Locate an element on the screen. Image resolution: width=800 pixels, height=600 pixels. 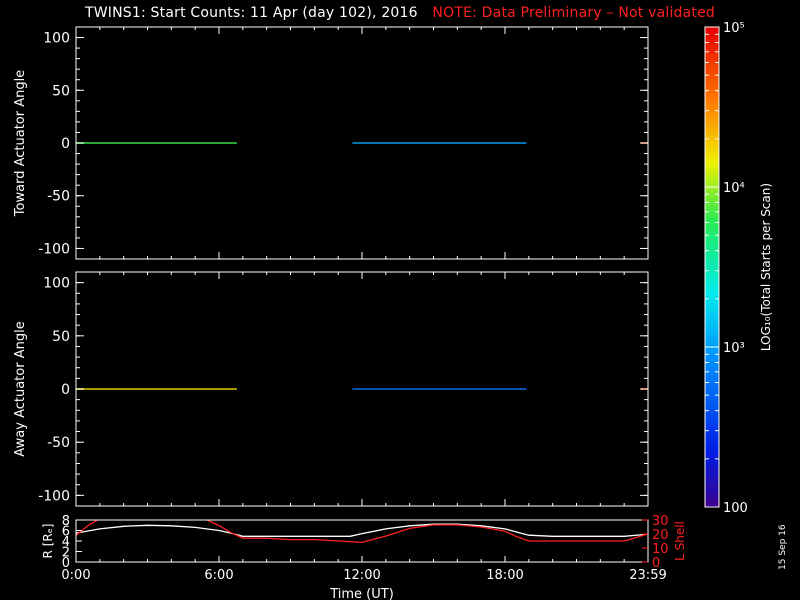
y-tick-label: 100 is located at coordinates (56, 39).